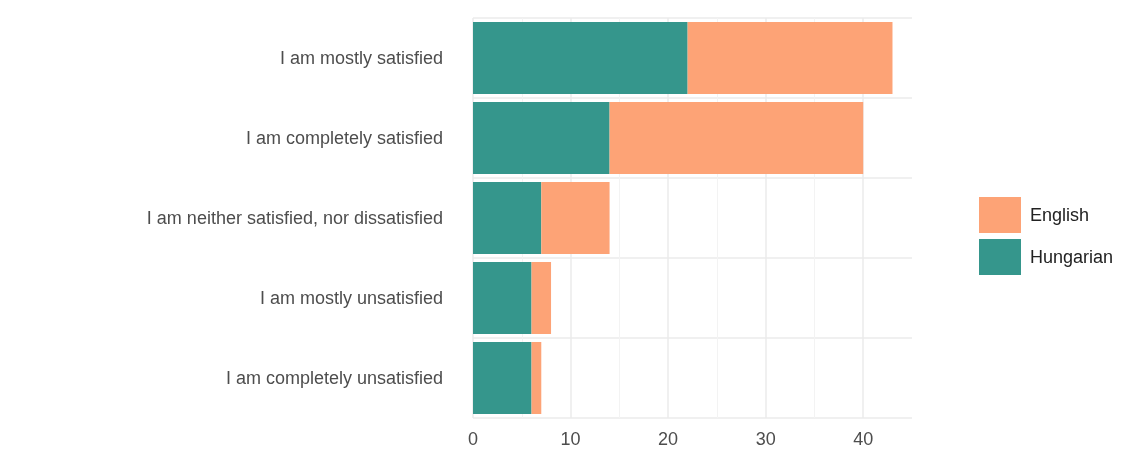 The height and width of the screenshot is (472, 1133). I want to click on y-tick-label: I am completely unsatisfied, so click(334, 378).